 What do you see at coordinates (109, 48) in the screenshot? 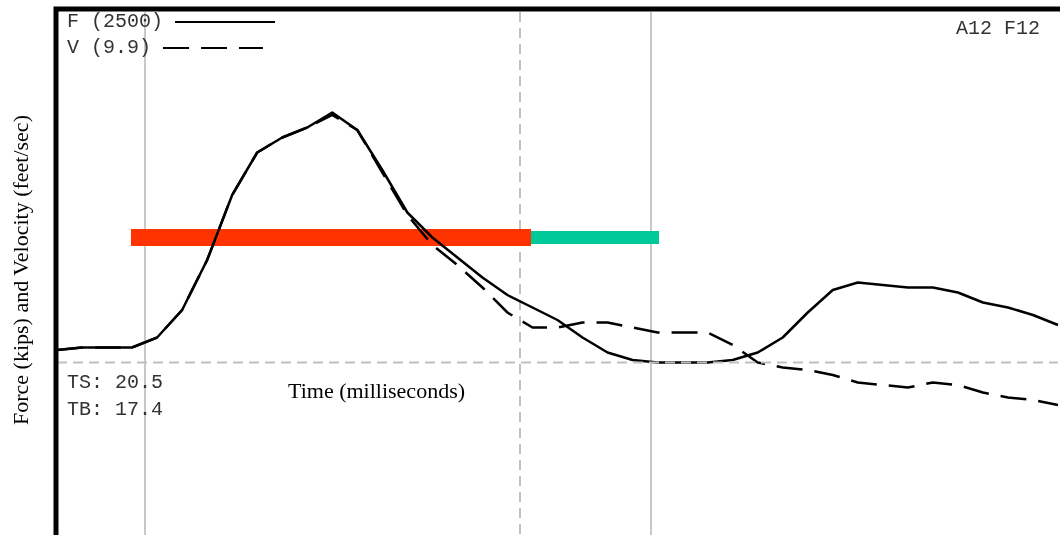
I see `legend-label: V (9.9)` at bounding box center [109, 48].